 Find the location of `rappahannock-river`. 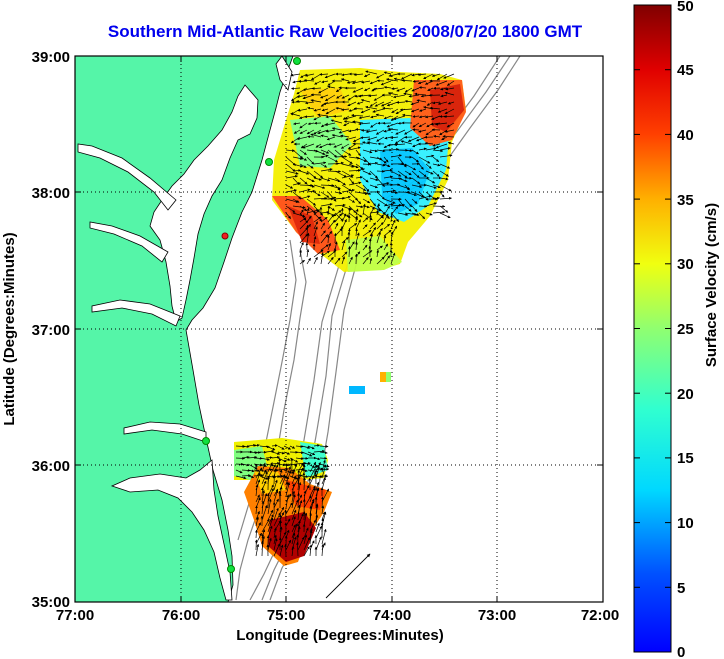

rappahannock-river is located at coordinates (129, 242).